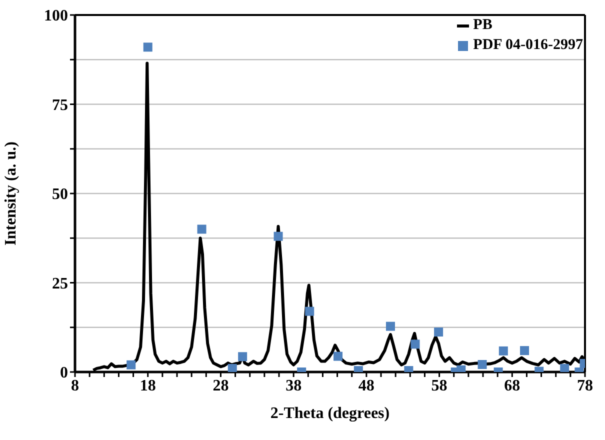 The height and width of the screenshot is (440, 605). I want to click on legend-label: PDF 04-016-2997, so click(528, 45).